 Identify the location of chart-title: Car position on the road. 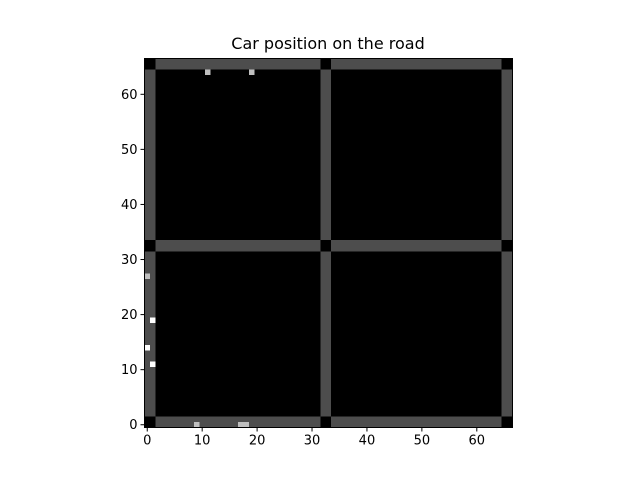
(327, 43).